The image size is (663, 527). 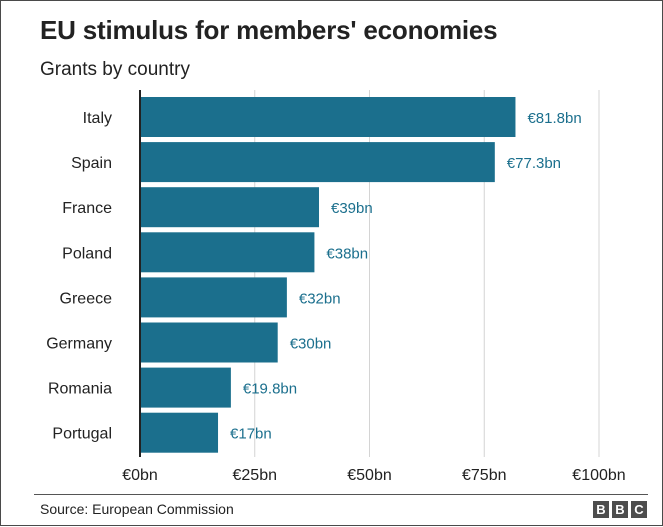 I want to click on category-label: Spain, so click(x=91, y=163).